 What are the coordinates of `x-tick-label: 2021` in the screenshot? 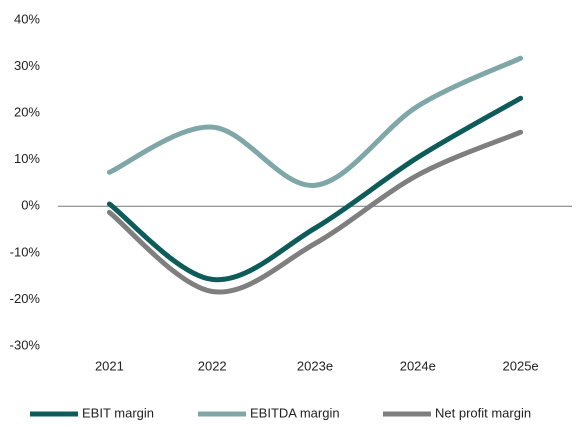 It's located at (109, 365).